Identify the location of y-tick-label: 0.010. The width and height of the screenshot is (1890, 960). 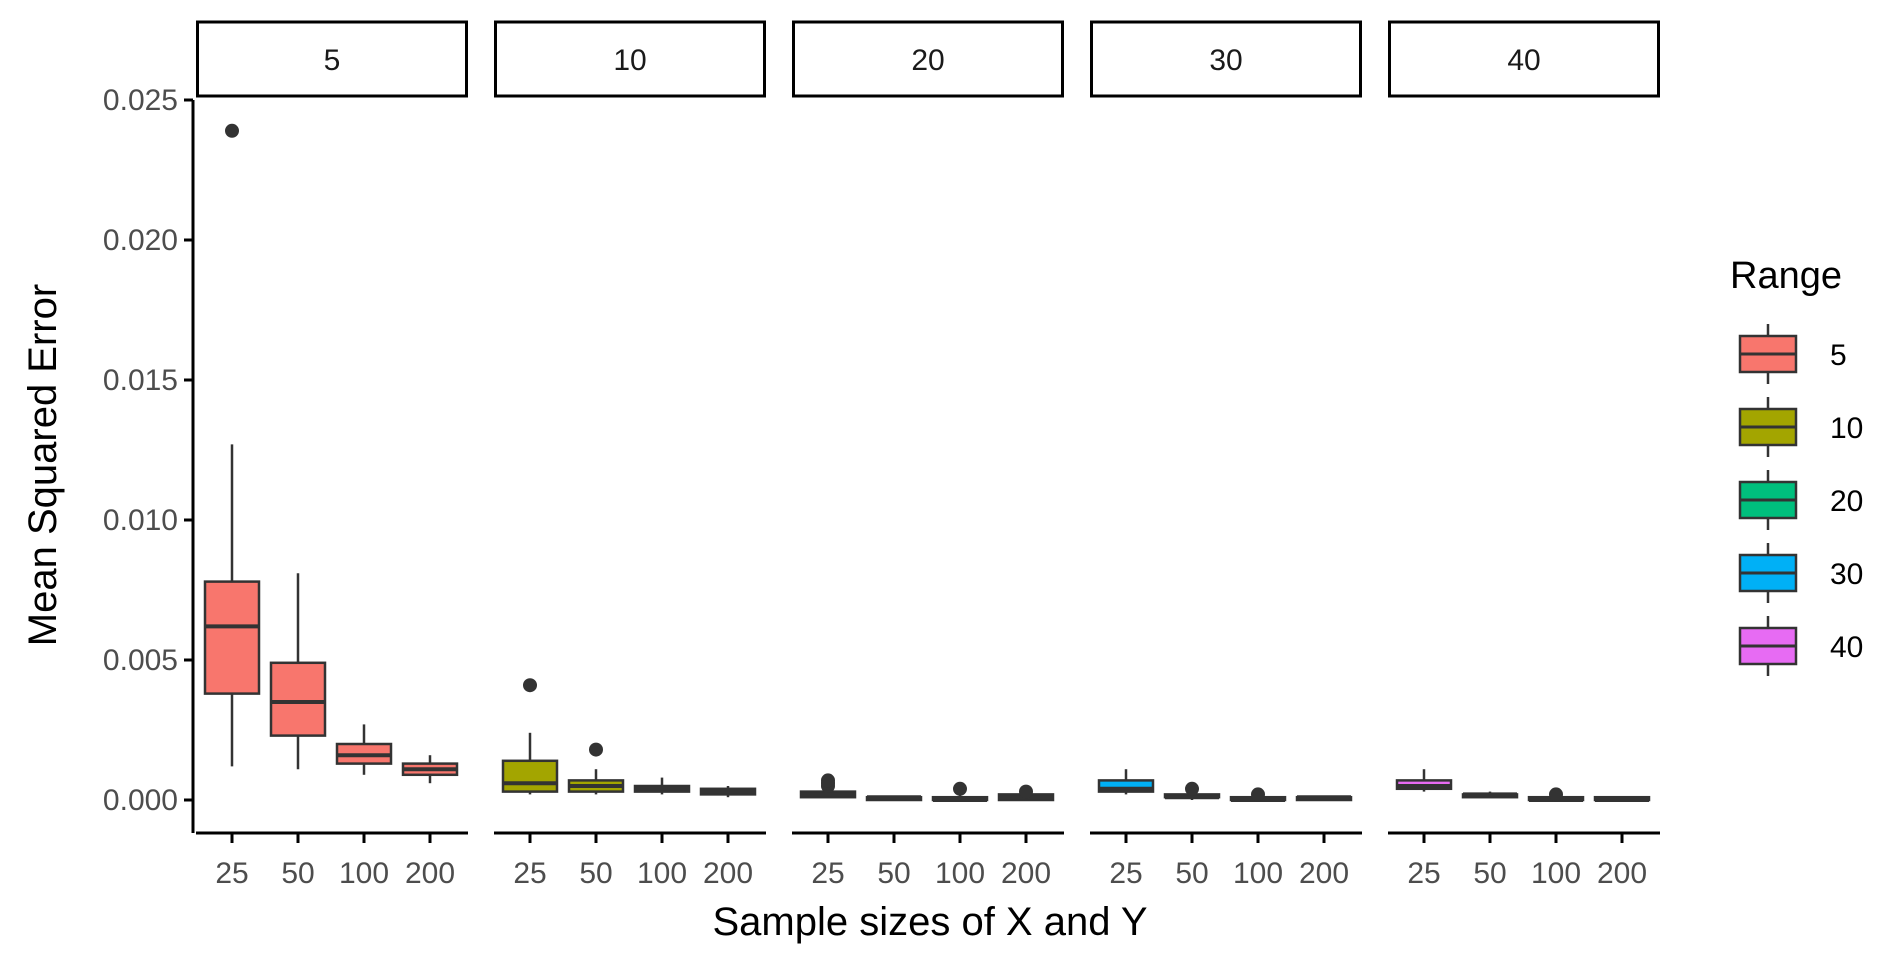
(140, 520).